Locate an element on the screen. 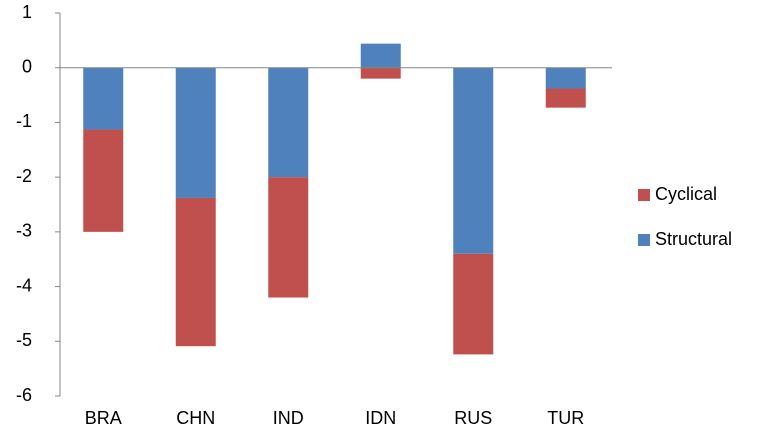 Image resolution: width=782 pixels, height=439 pixels. x-tick-label: BRA is located at coordinates (103, 418).